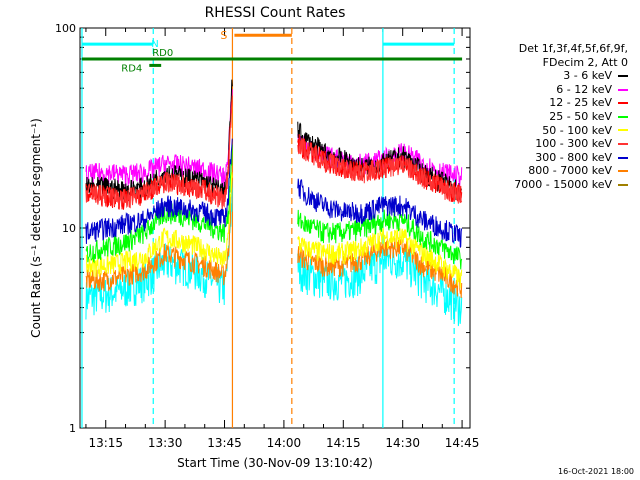 The width and height of the screenshot is (640, 480). What do you see at coordinates (36, 228) in the screenshot?
I see `y-axis-label: Count Rate (s⁻¹ detector segment⁻¹)` at bounding box center [36, 228].